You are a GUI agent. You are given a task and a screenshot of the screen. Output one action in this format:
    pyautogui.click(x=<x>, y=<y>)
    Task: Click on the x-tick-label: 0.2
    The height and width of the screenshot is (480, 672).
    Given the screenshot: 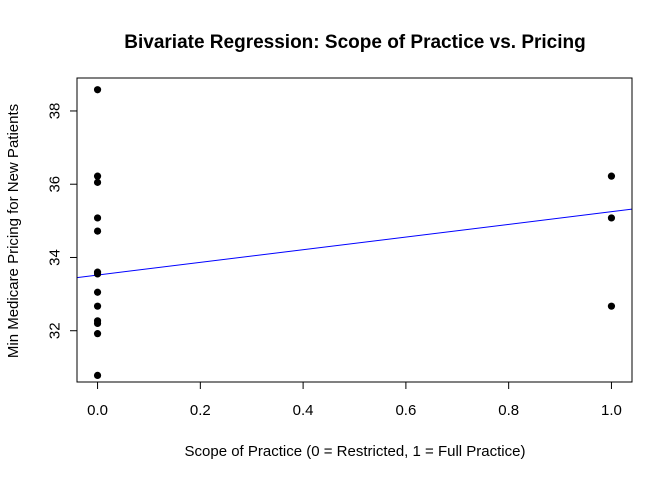 What is the action you would take?
    pyautogui.click(x=200, y=410)
    